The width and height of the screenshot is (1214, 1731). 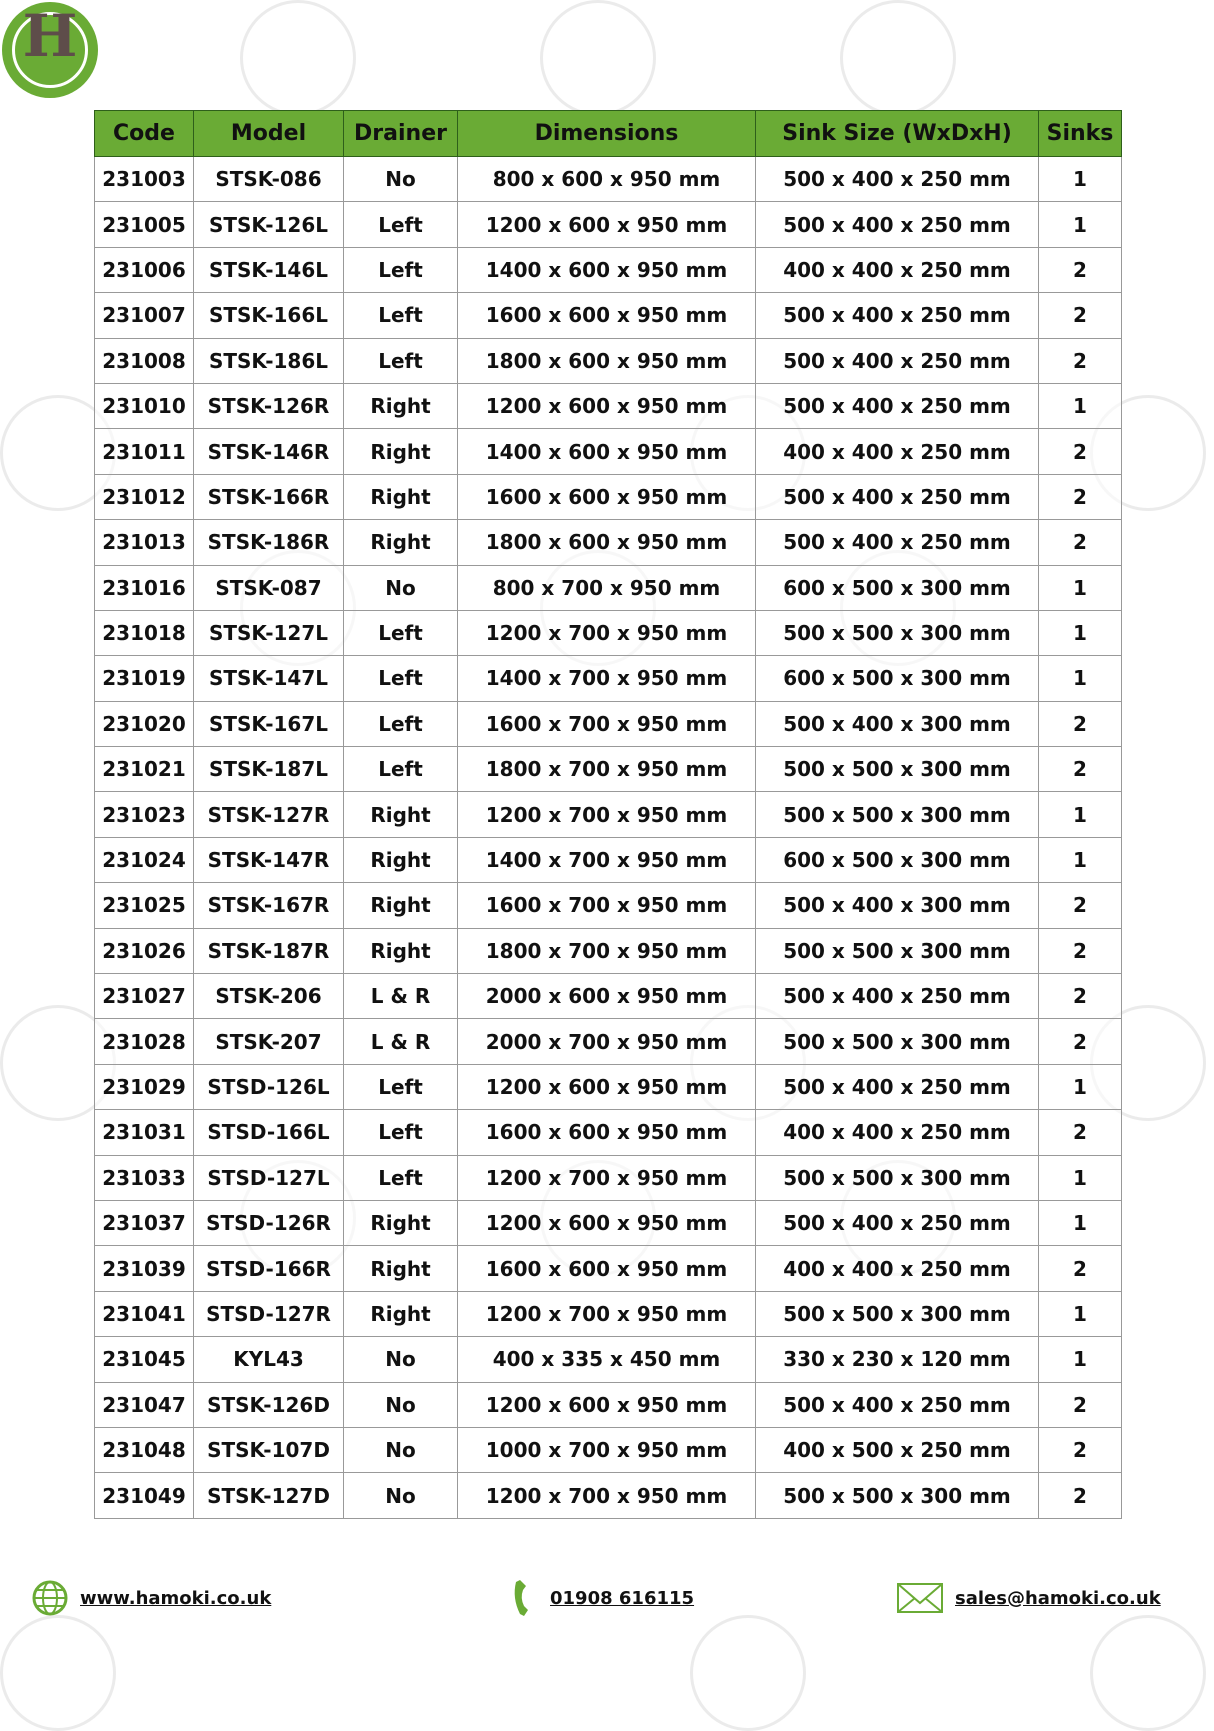 I want to click on cell-code: 231006, so click(x=144, y=270).